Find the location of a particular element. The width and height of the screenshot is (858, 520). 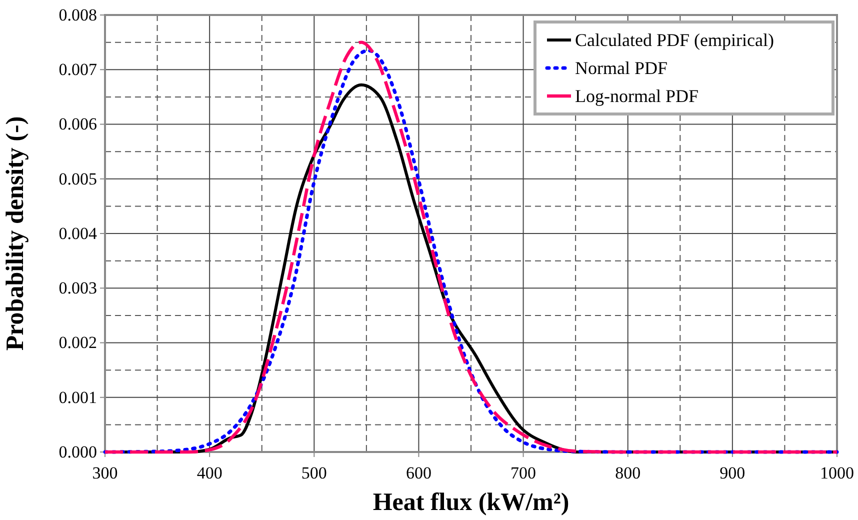

x-tick-label: 700 is located at coordinates (523, 473).